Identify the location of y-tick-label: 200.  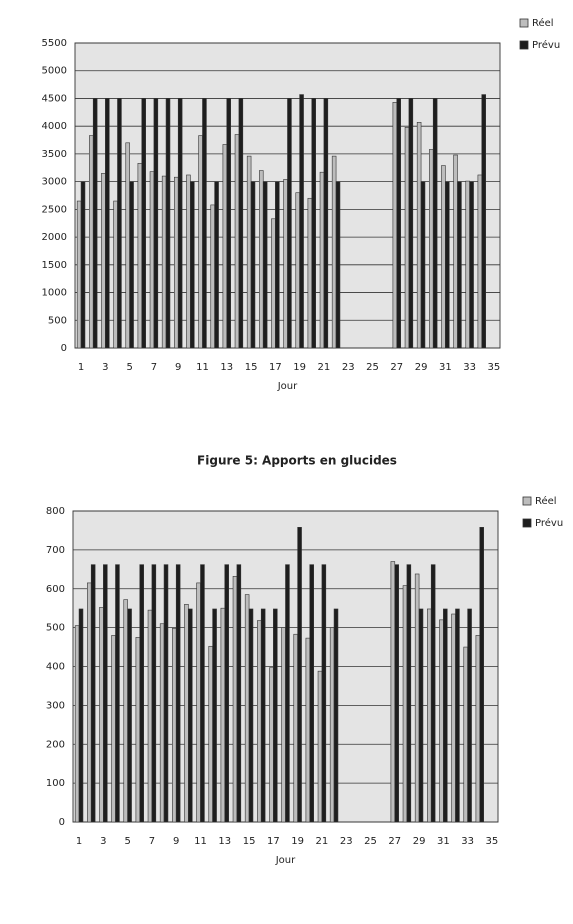
(55, 744).